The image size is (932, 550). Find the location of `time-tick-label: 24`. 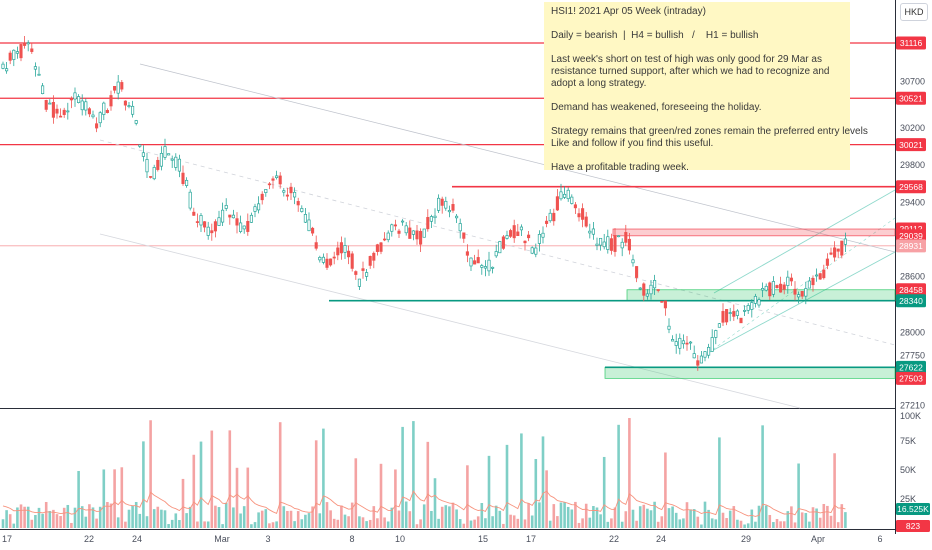

time-tick-label: 24 is located at coordinates (137, 539).